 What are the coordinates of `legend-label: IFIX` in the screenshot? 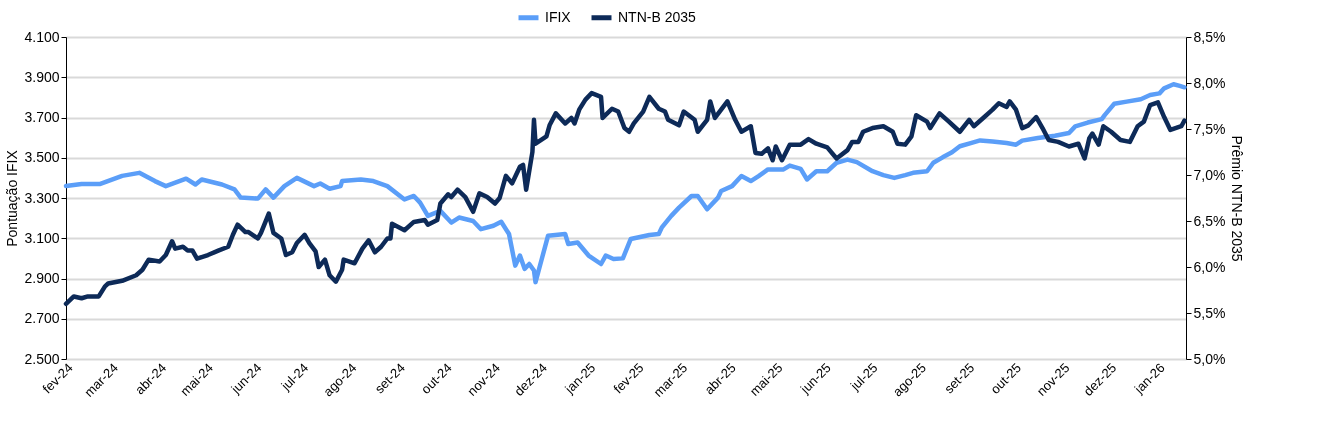 It's located at (558, 16).